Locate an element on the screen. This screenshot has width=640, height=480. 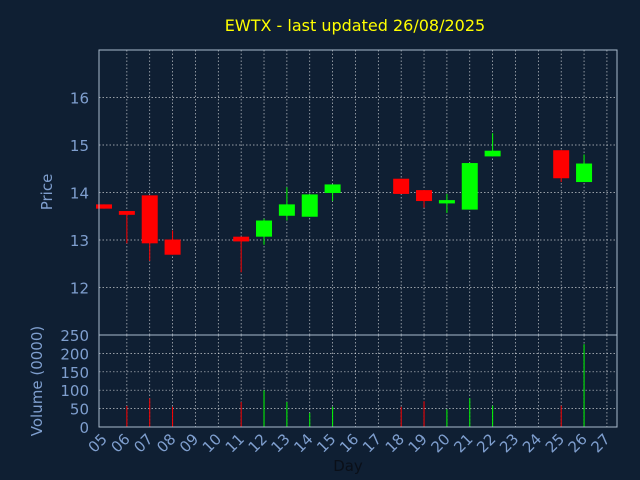
x-tick-label-27: 27 is located at coordinates (601, 443).